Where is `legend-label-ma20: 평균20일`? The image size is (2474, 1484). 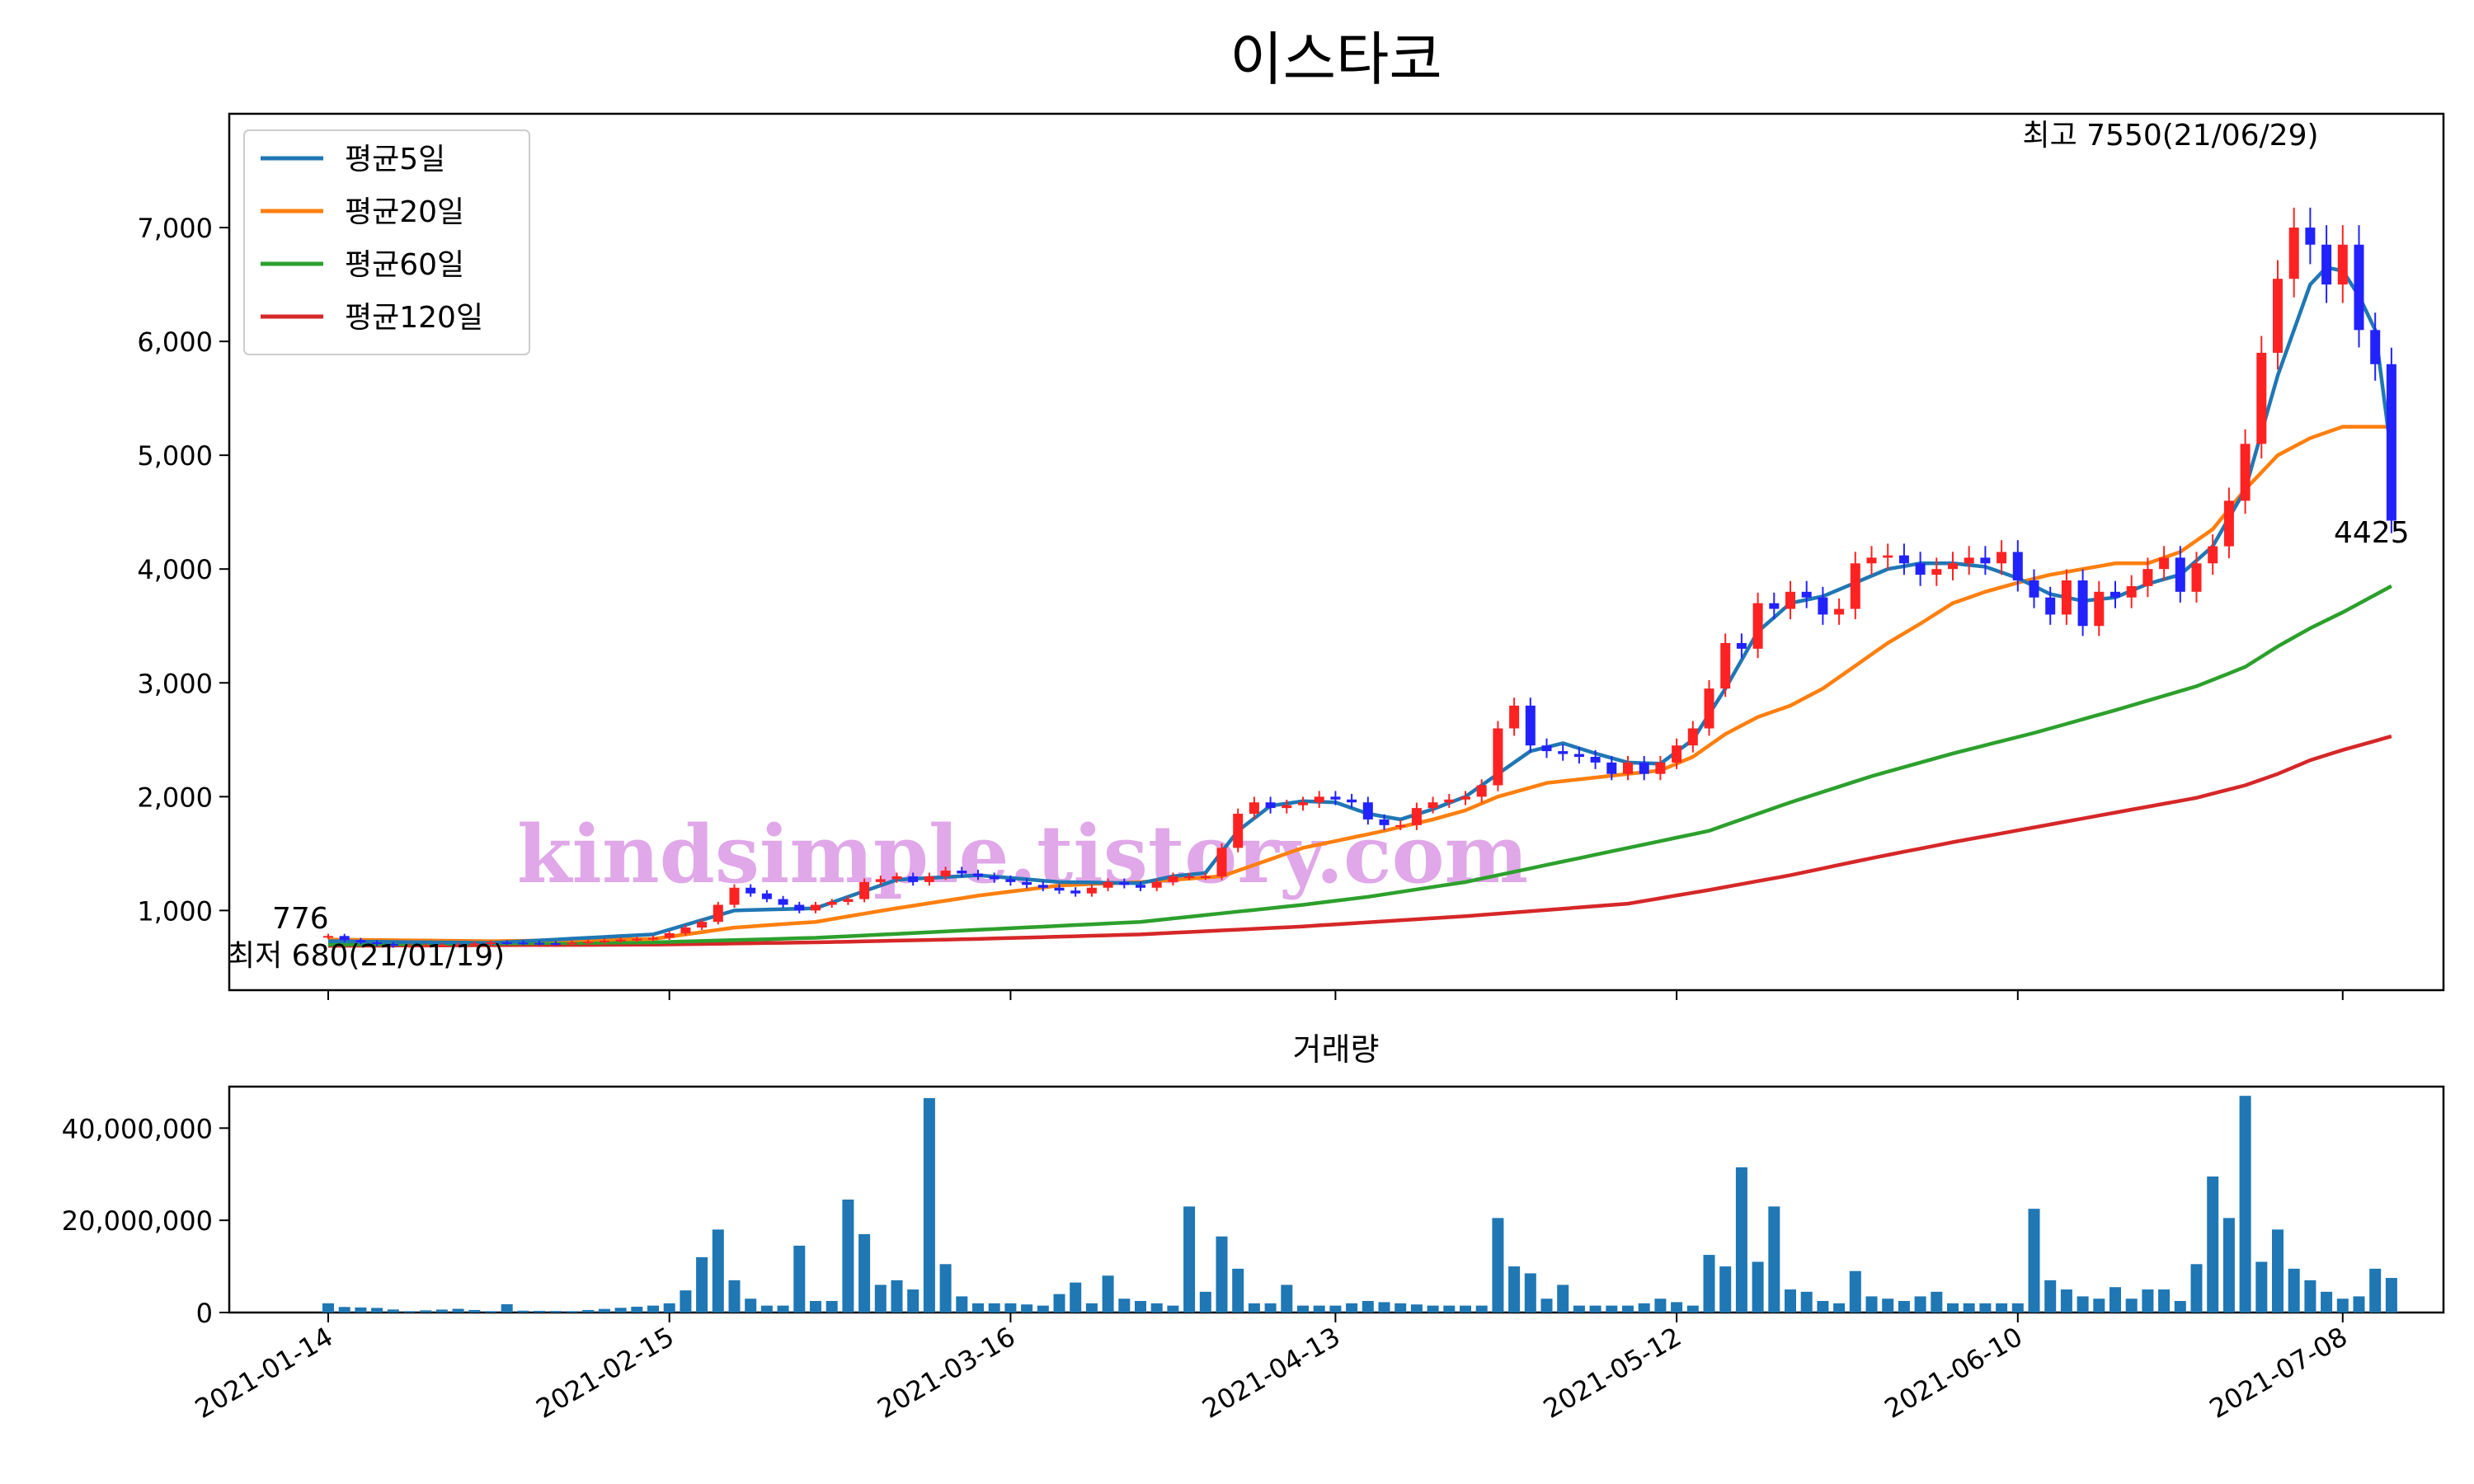 legend-label-ma20: 평균20일 is located at coordinates (404, 212).